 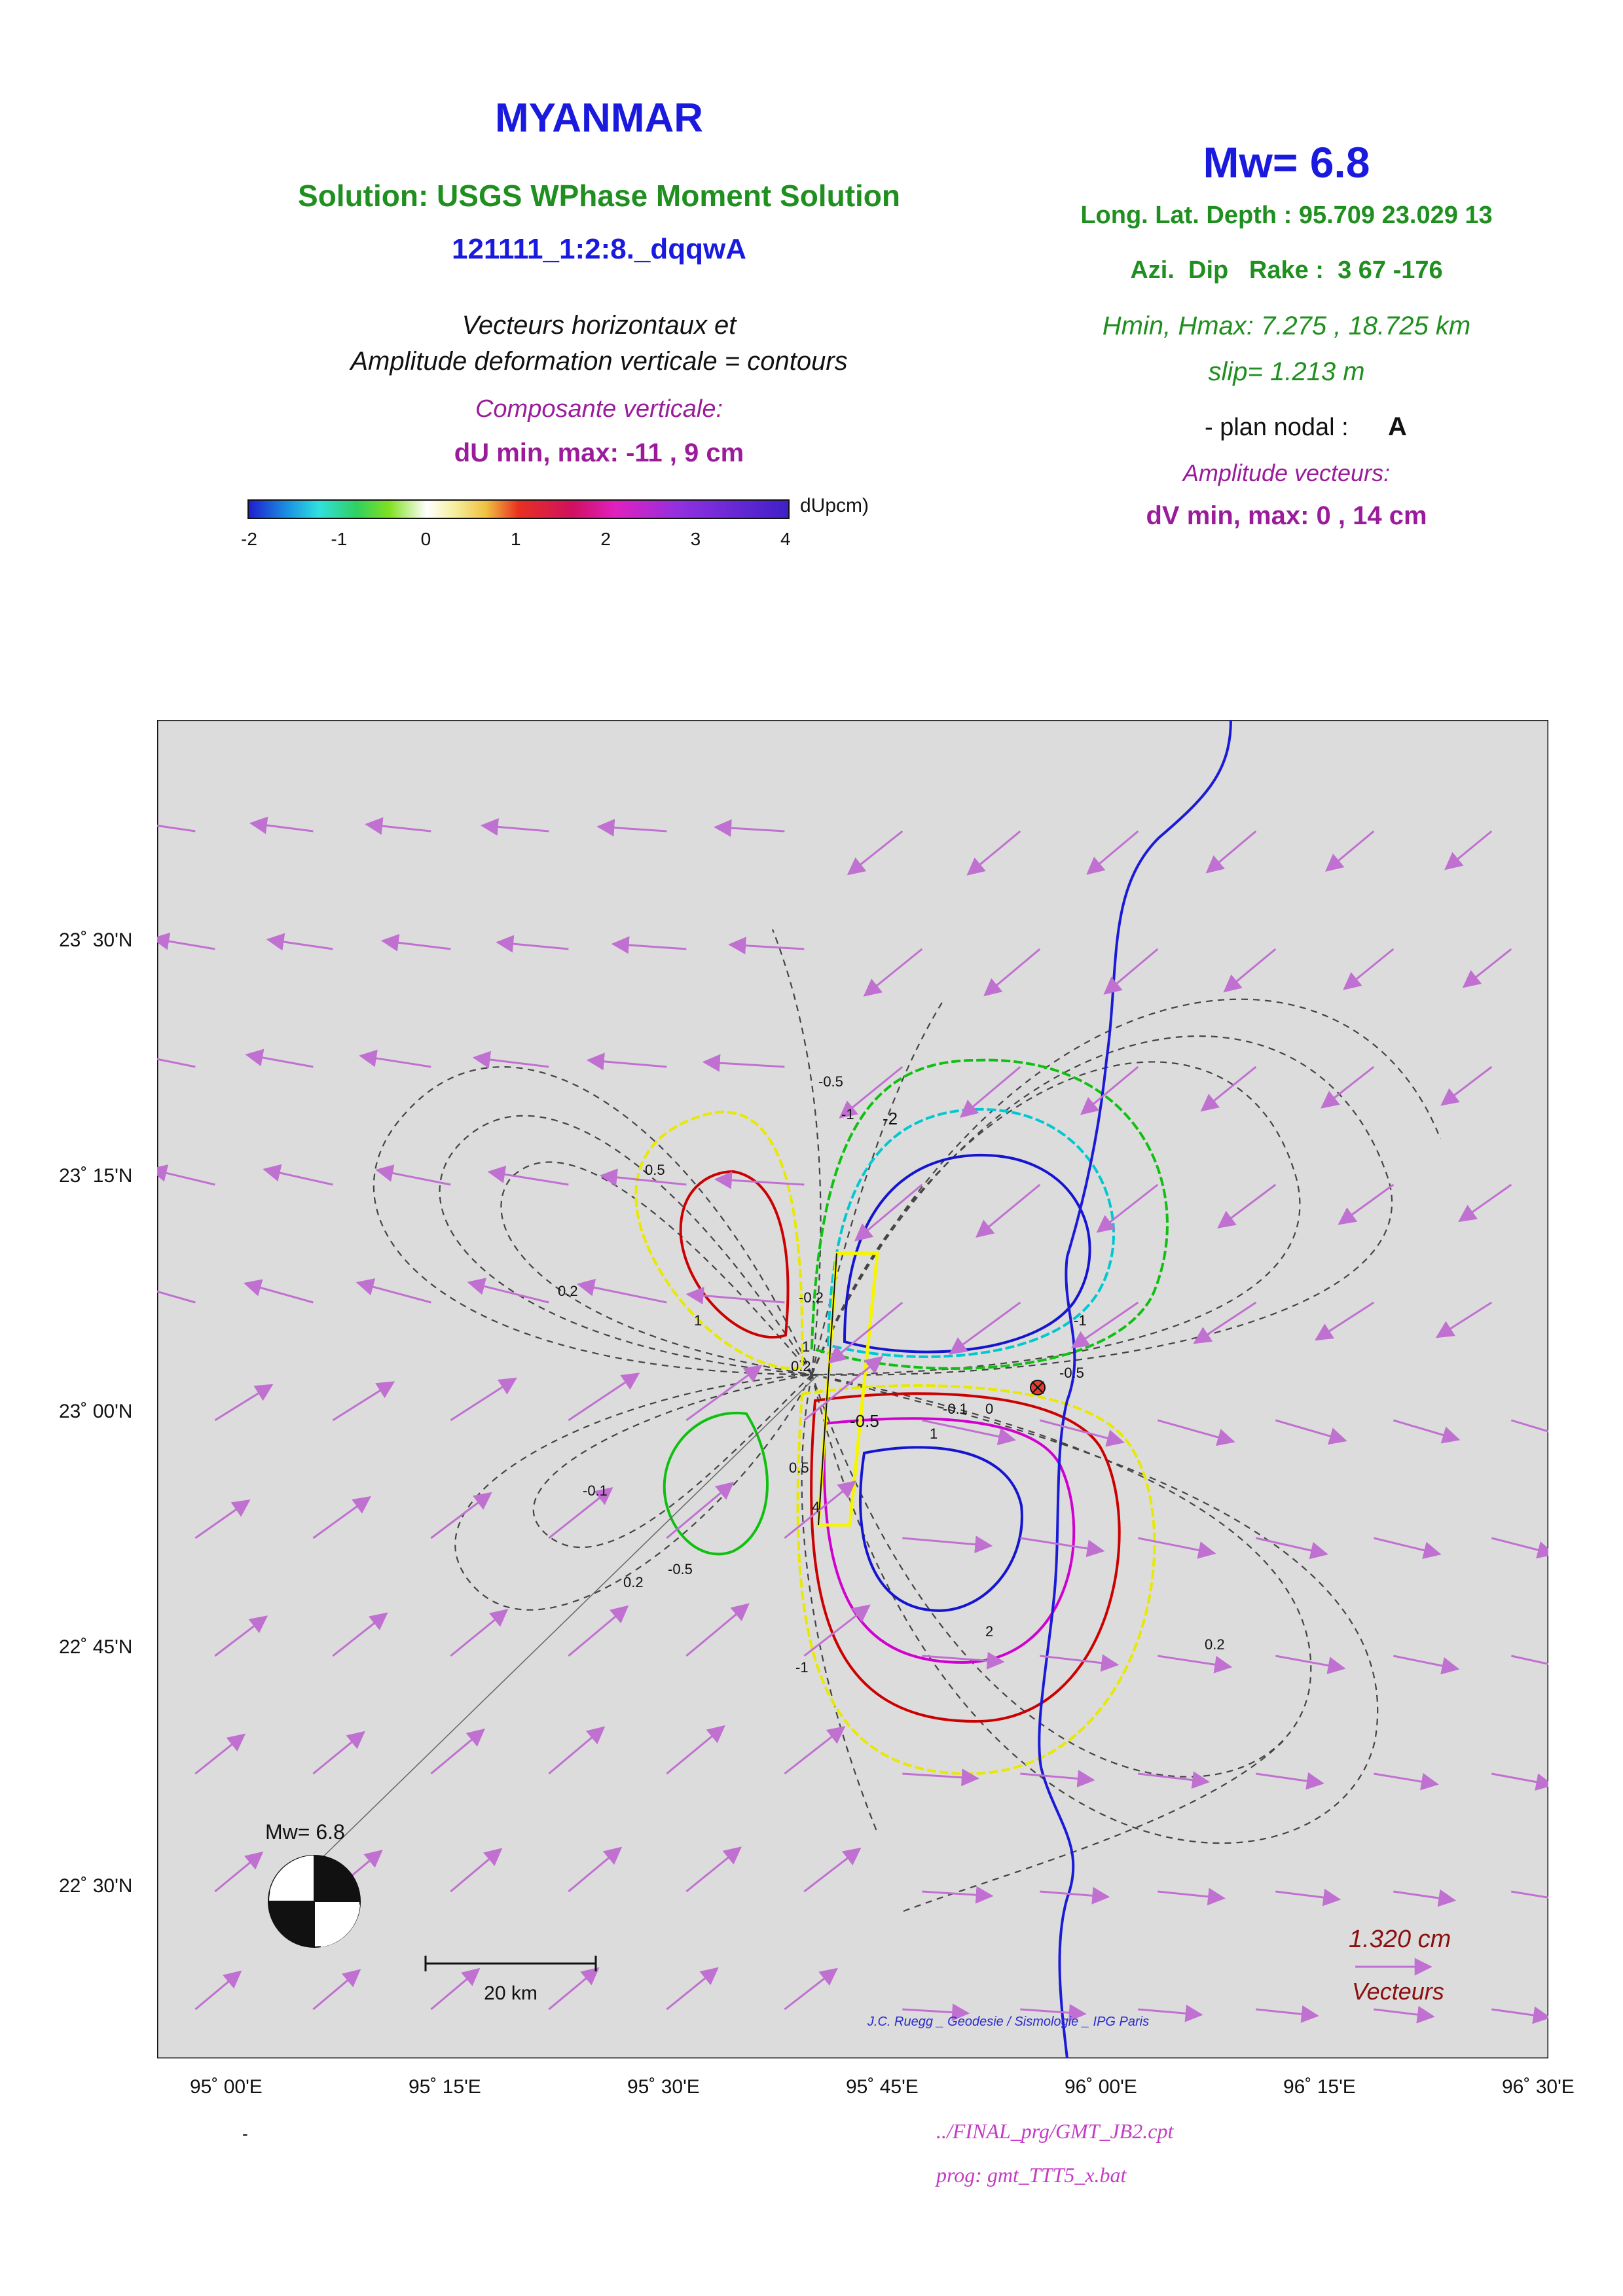 I want to click on plan-nodal-label: - plan nodal :, so click(x=1277, y=427).